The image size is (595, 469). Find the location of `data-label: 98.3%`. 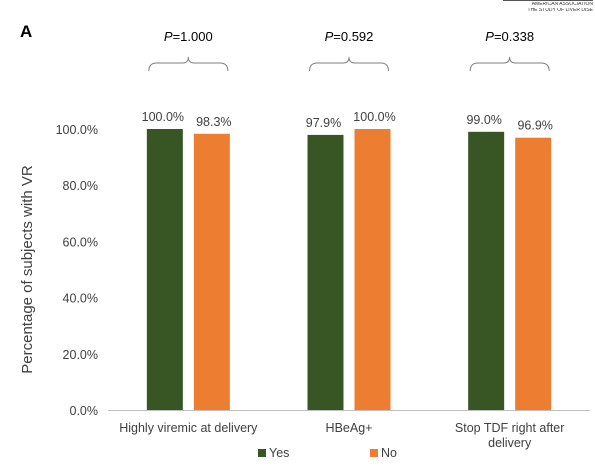

data-label: 98.3% is located at coordinates (213, 122).